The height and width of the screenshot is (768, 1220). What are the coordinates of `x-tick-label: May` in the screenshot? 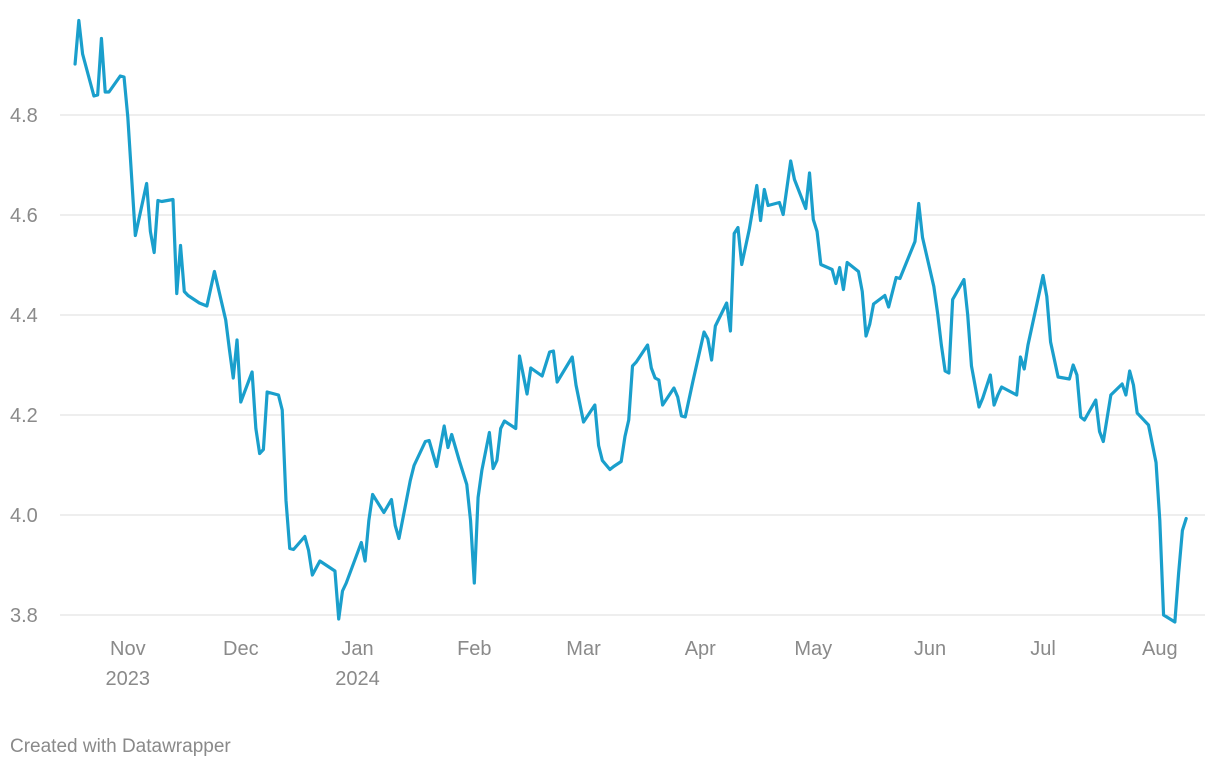 It's located at (813, 649).